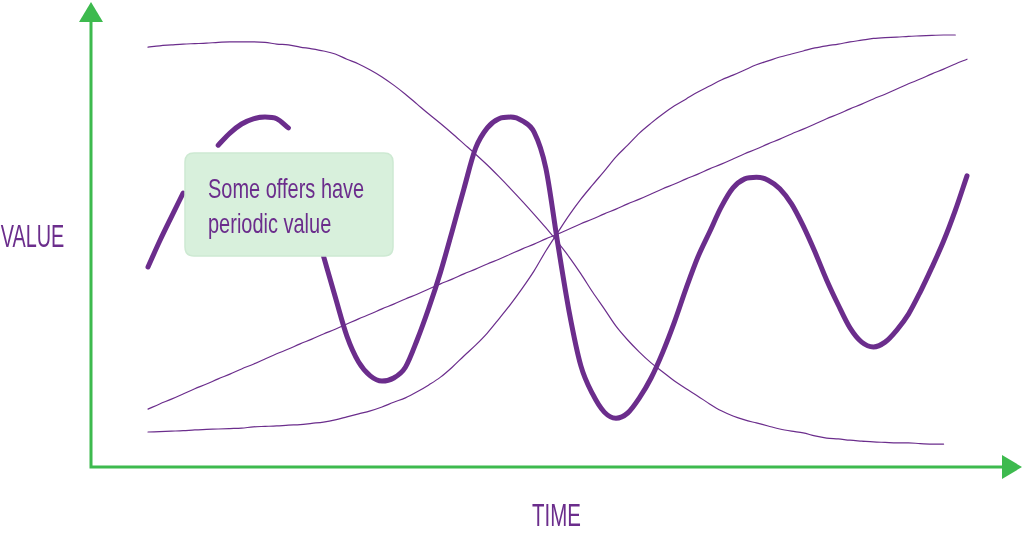 Image resolution: width=1024 pixels, height=536 pixels. What do you see at coordinates (556, 515) in the screenshot?
I see `x-axis-title: TIME` at bounding box center [556, 515].